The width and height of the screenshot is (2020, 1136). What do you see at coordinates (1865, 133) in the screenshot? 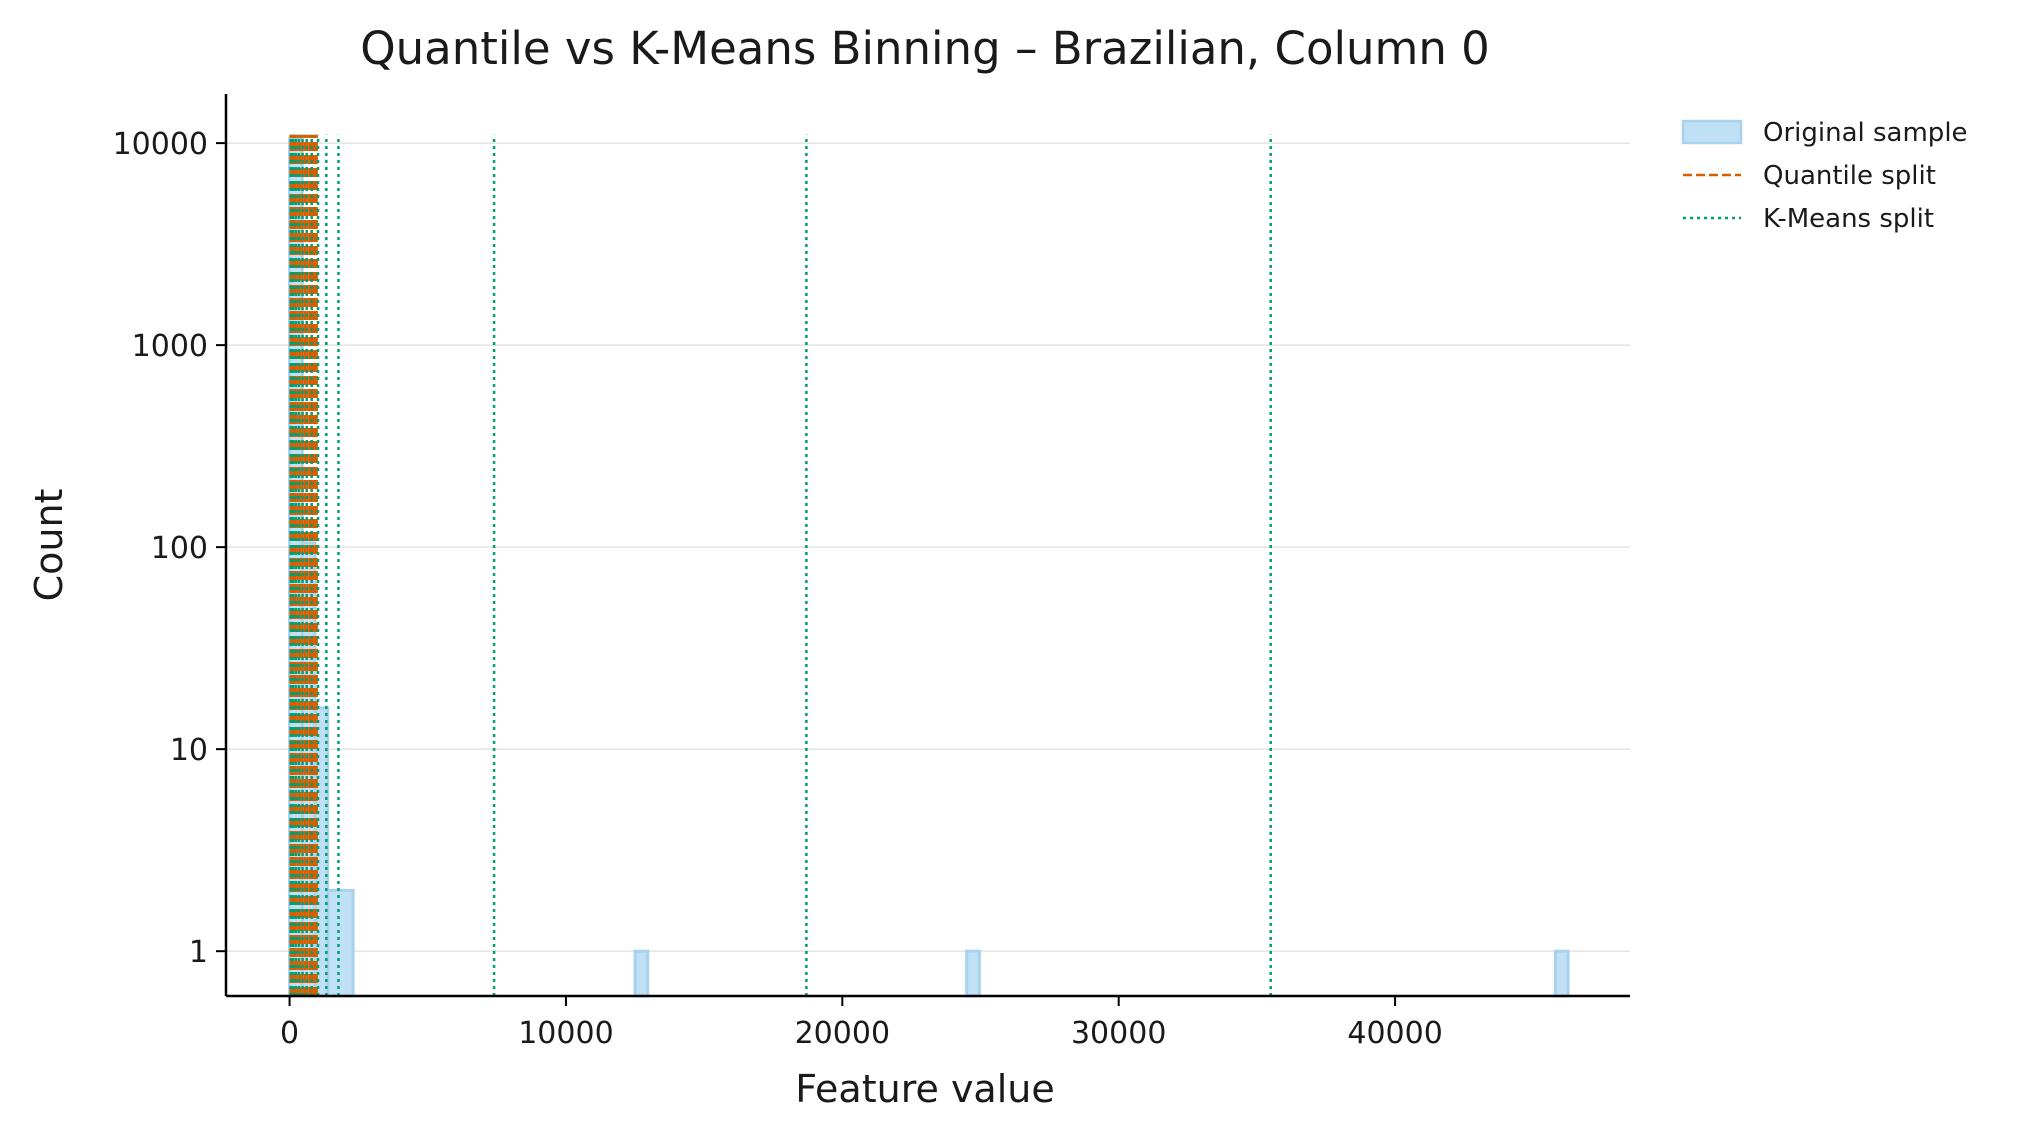
I see `legend-label: Original sample` at bounding box center [1865, 133].